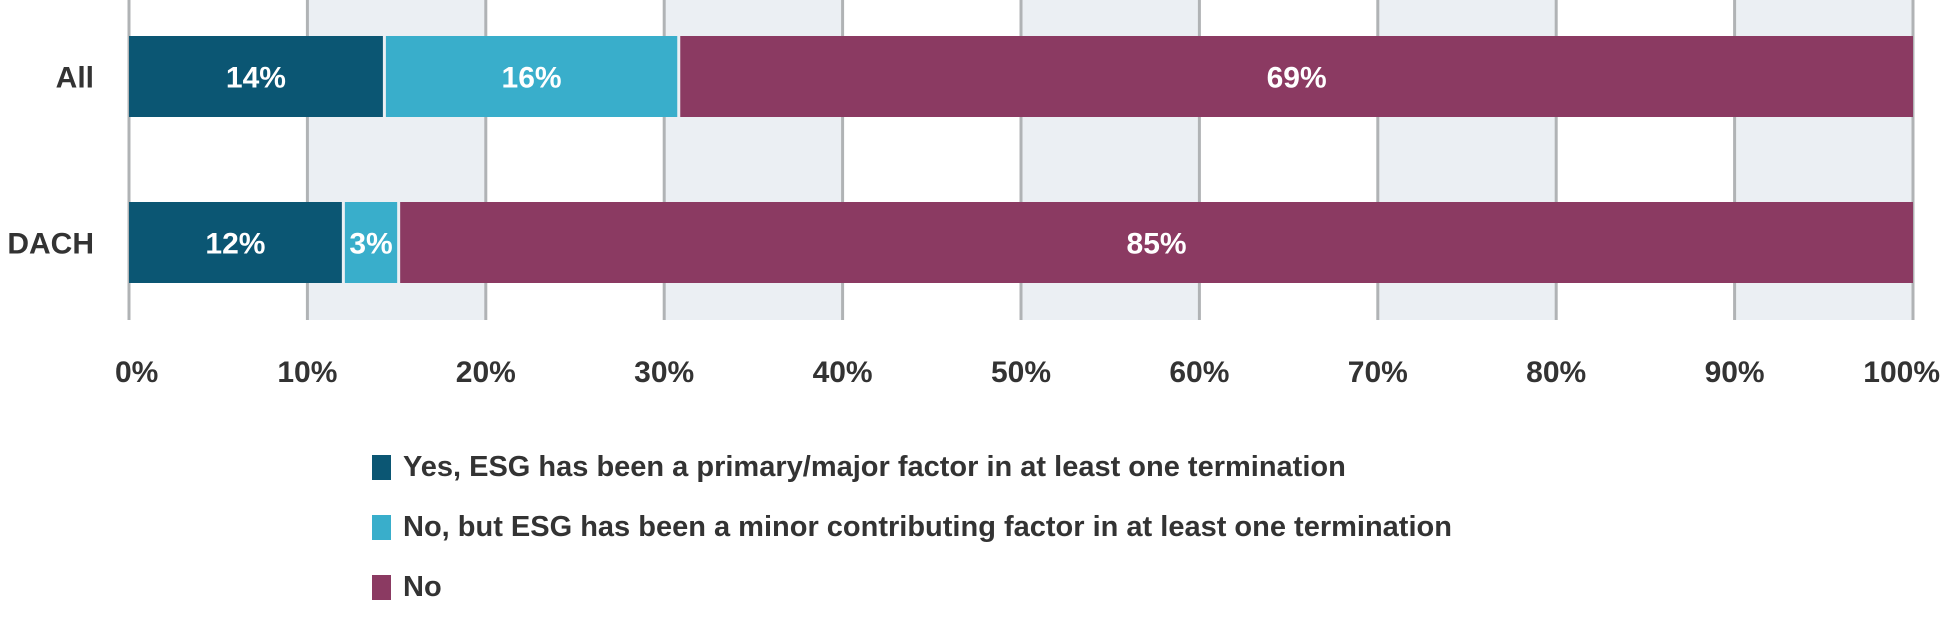 This screenshot has height=632, width=1940. I want to click on category-label: All, so click(75, 78).